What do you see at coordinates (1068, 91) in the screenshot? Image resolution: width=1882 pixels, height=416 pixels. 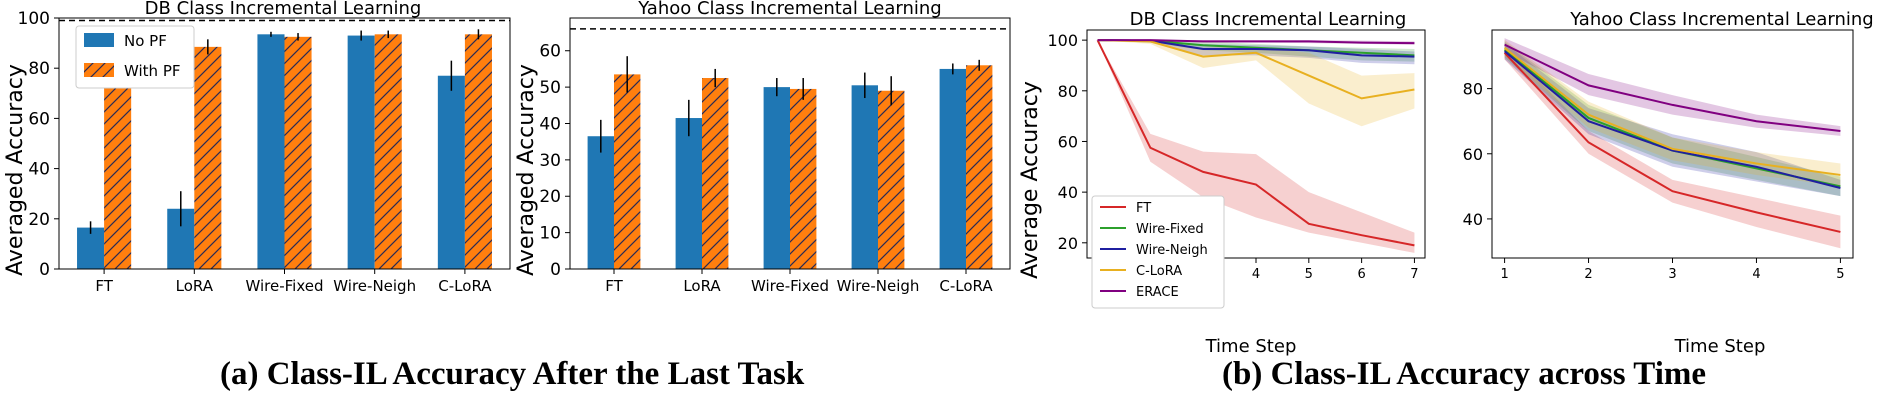 I see `db-line-ytick-label-80: 80` at bounding box center [1068, 91].